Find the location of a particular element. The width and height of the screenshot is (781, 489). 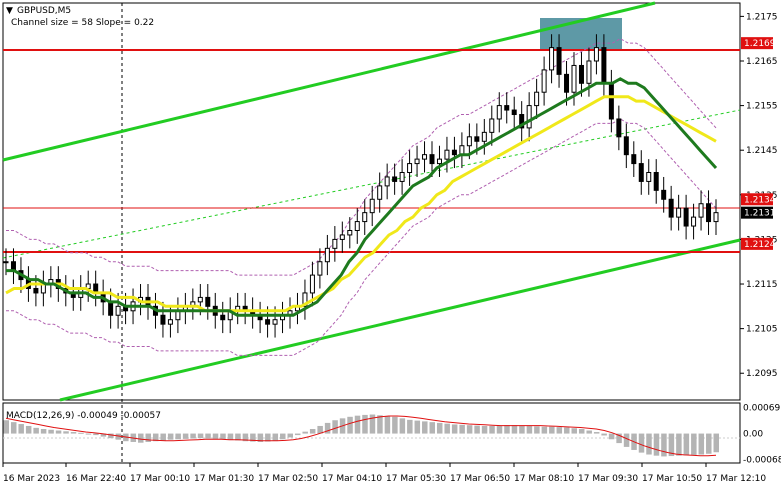

x-tick-label: 17 Mar 08:10 is located at coordinates (544, 479).